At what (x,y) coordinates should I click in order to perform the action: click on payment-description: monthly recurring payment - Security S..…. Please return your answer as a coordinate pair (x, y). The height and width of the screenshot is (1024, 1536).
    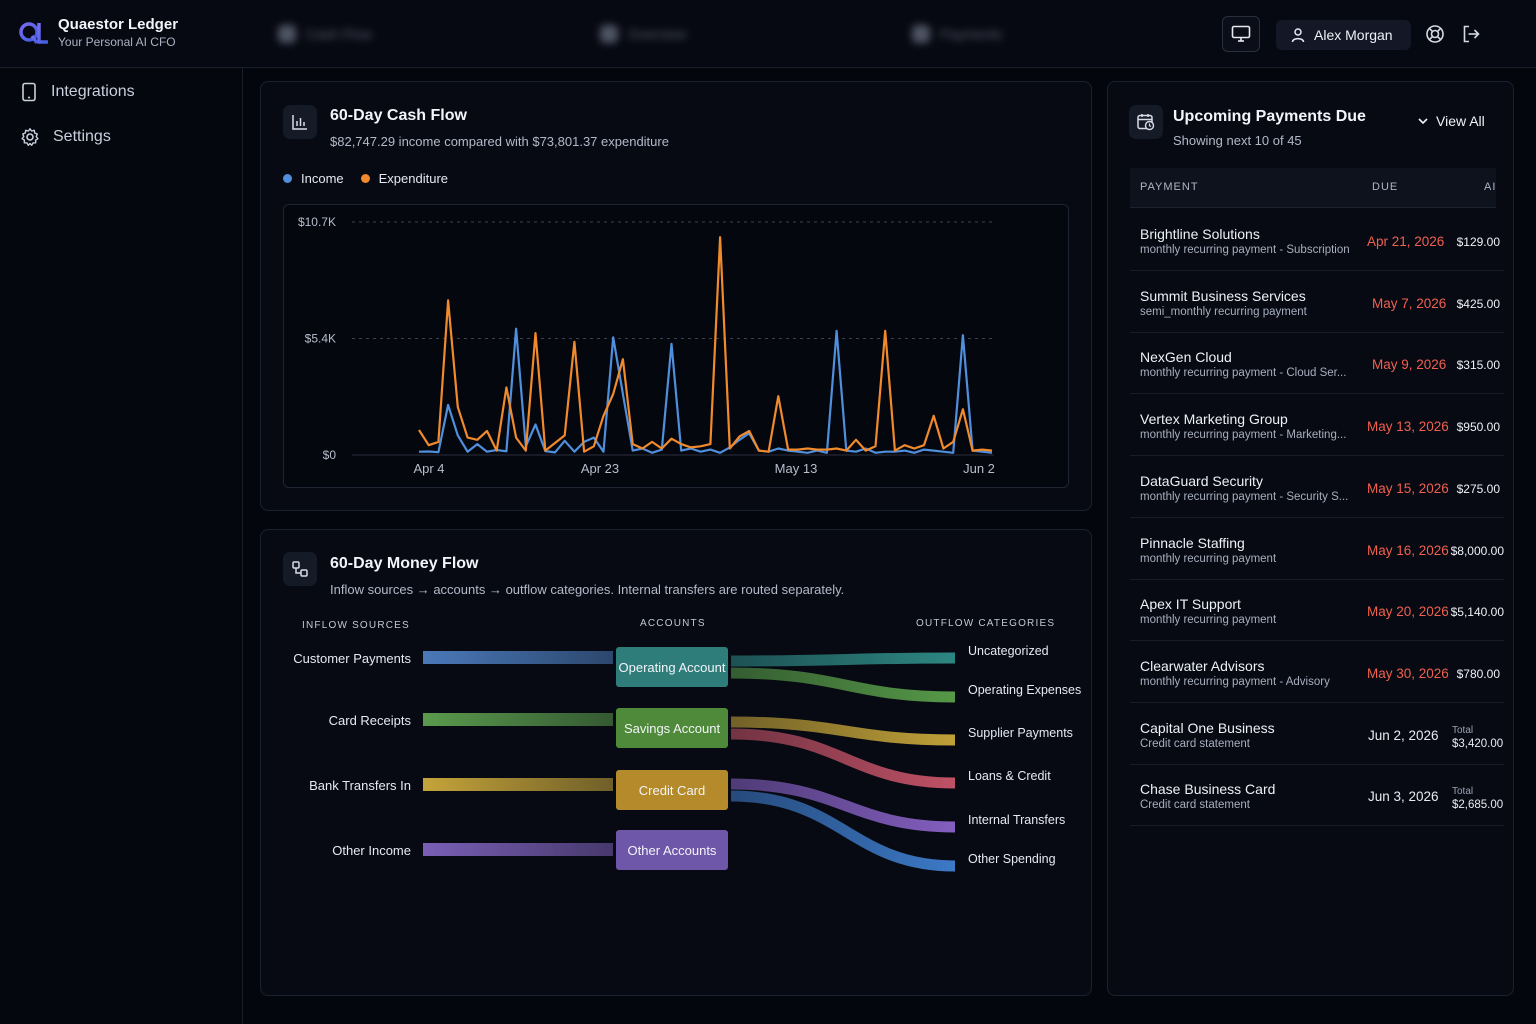
    Looking at the image, I should click on (1244, 496).